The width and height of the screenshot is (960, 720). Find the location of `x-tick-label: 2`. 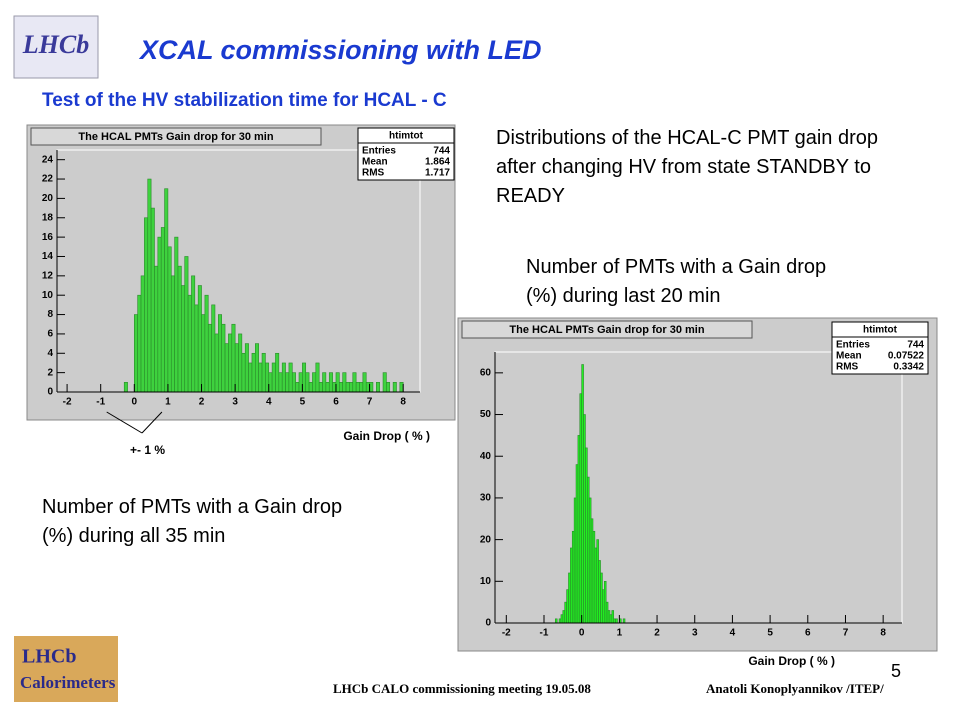

x-tick-label: 2 is located at coordinates (202, 402).